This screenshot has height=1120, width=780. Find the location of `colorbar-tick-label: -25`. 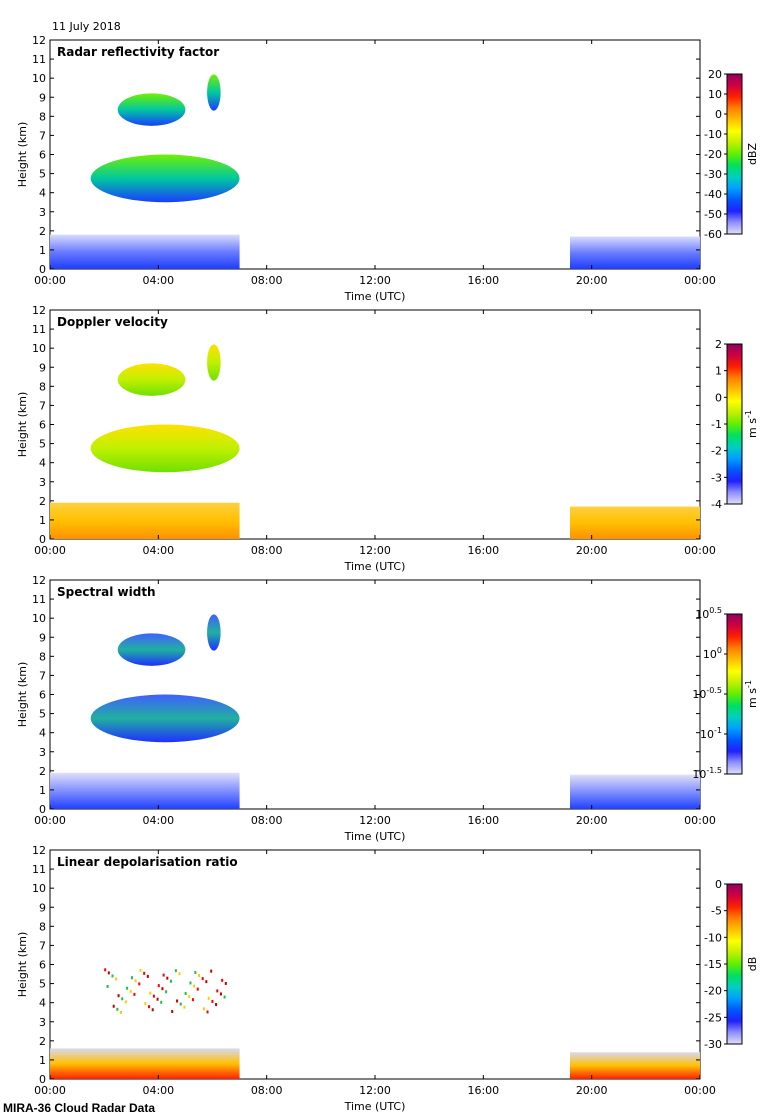

colorbar-tick-label: -25 is located at coordinates (713, 1017).